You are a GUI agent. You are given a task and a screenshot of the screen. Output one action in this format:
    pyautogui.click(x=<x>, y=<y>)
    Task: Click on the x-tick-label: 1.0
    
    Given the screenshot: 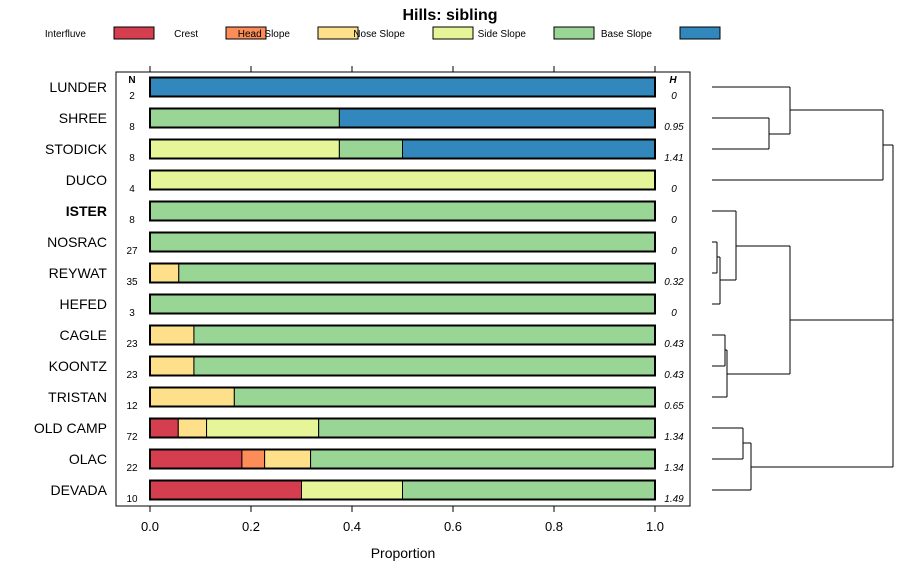 What is the action you would take?
    pyautogui.click(x=655, y=526)
    